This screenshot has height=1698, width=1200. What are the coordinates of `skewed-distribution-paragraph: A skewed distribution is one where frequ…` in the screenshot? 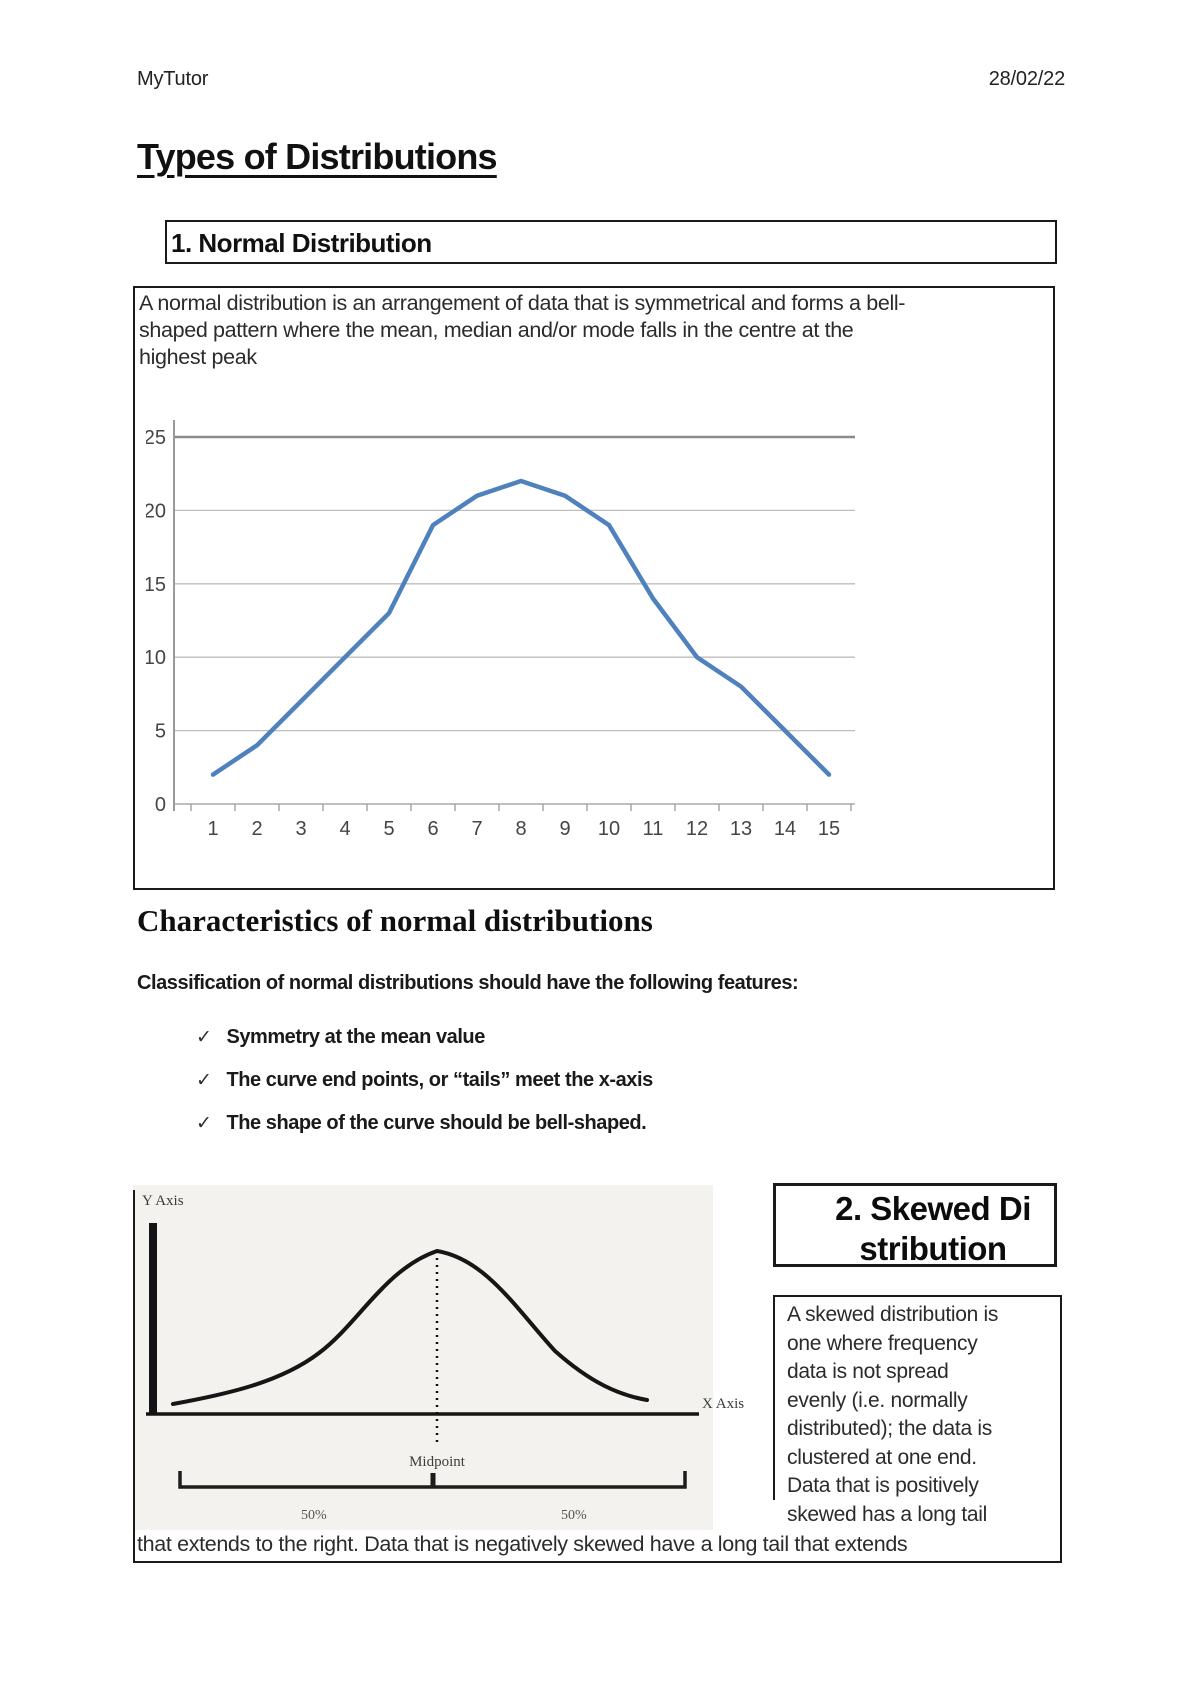 It's located at (920, 1415).